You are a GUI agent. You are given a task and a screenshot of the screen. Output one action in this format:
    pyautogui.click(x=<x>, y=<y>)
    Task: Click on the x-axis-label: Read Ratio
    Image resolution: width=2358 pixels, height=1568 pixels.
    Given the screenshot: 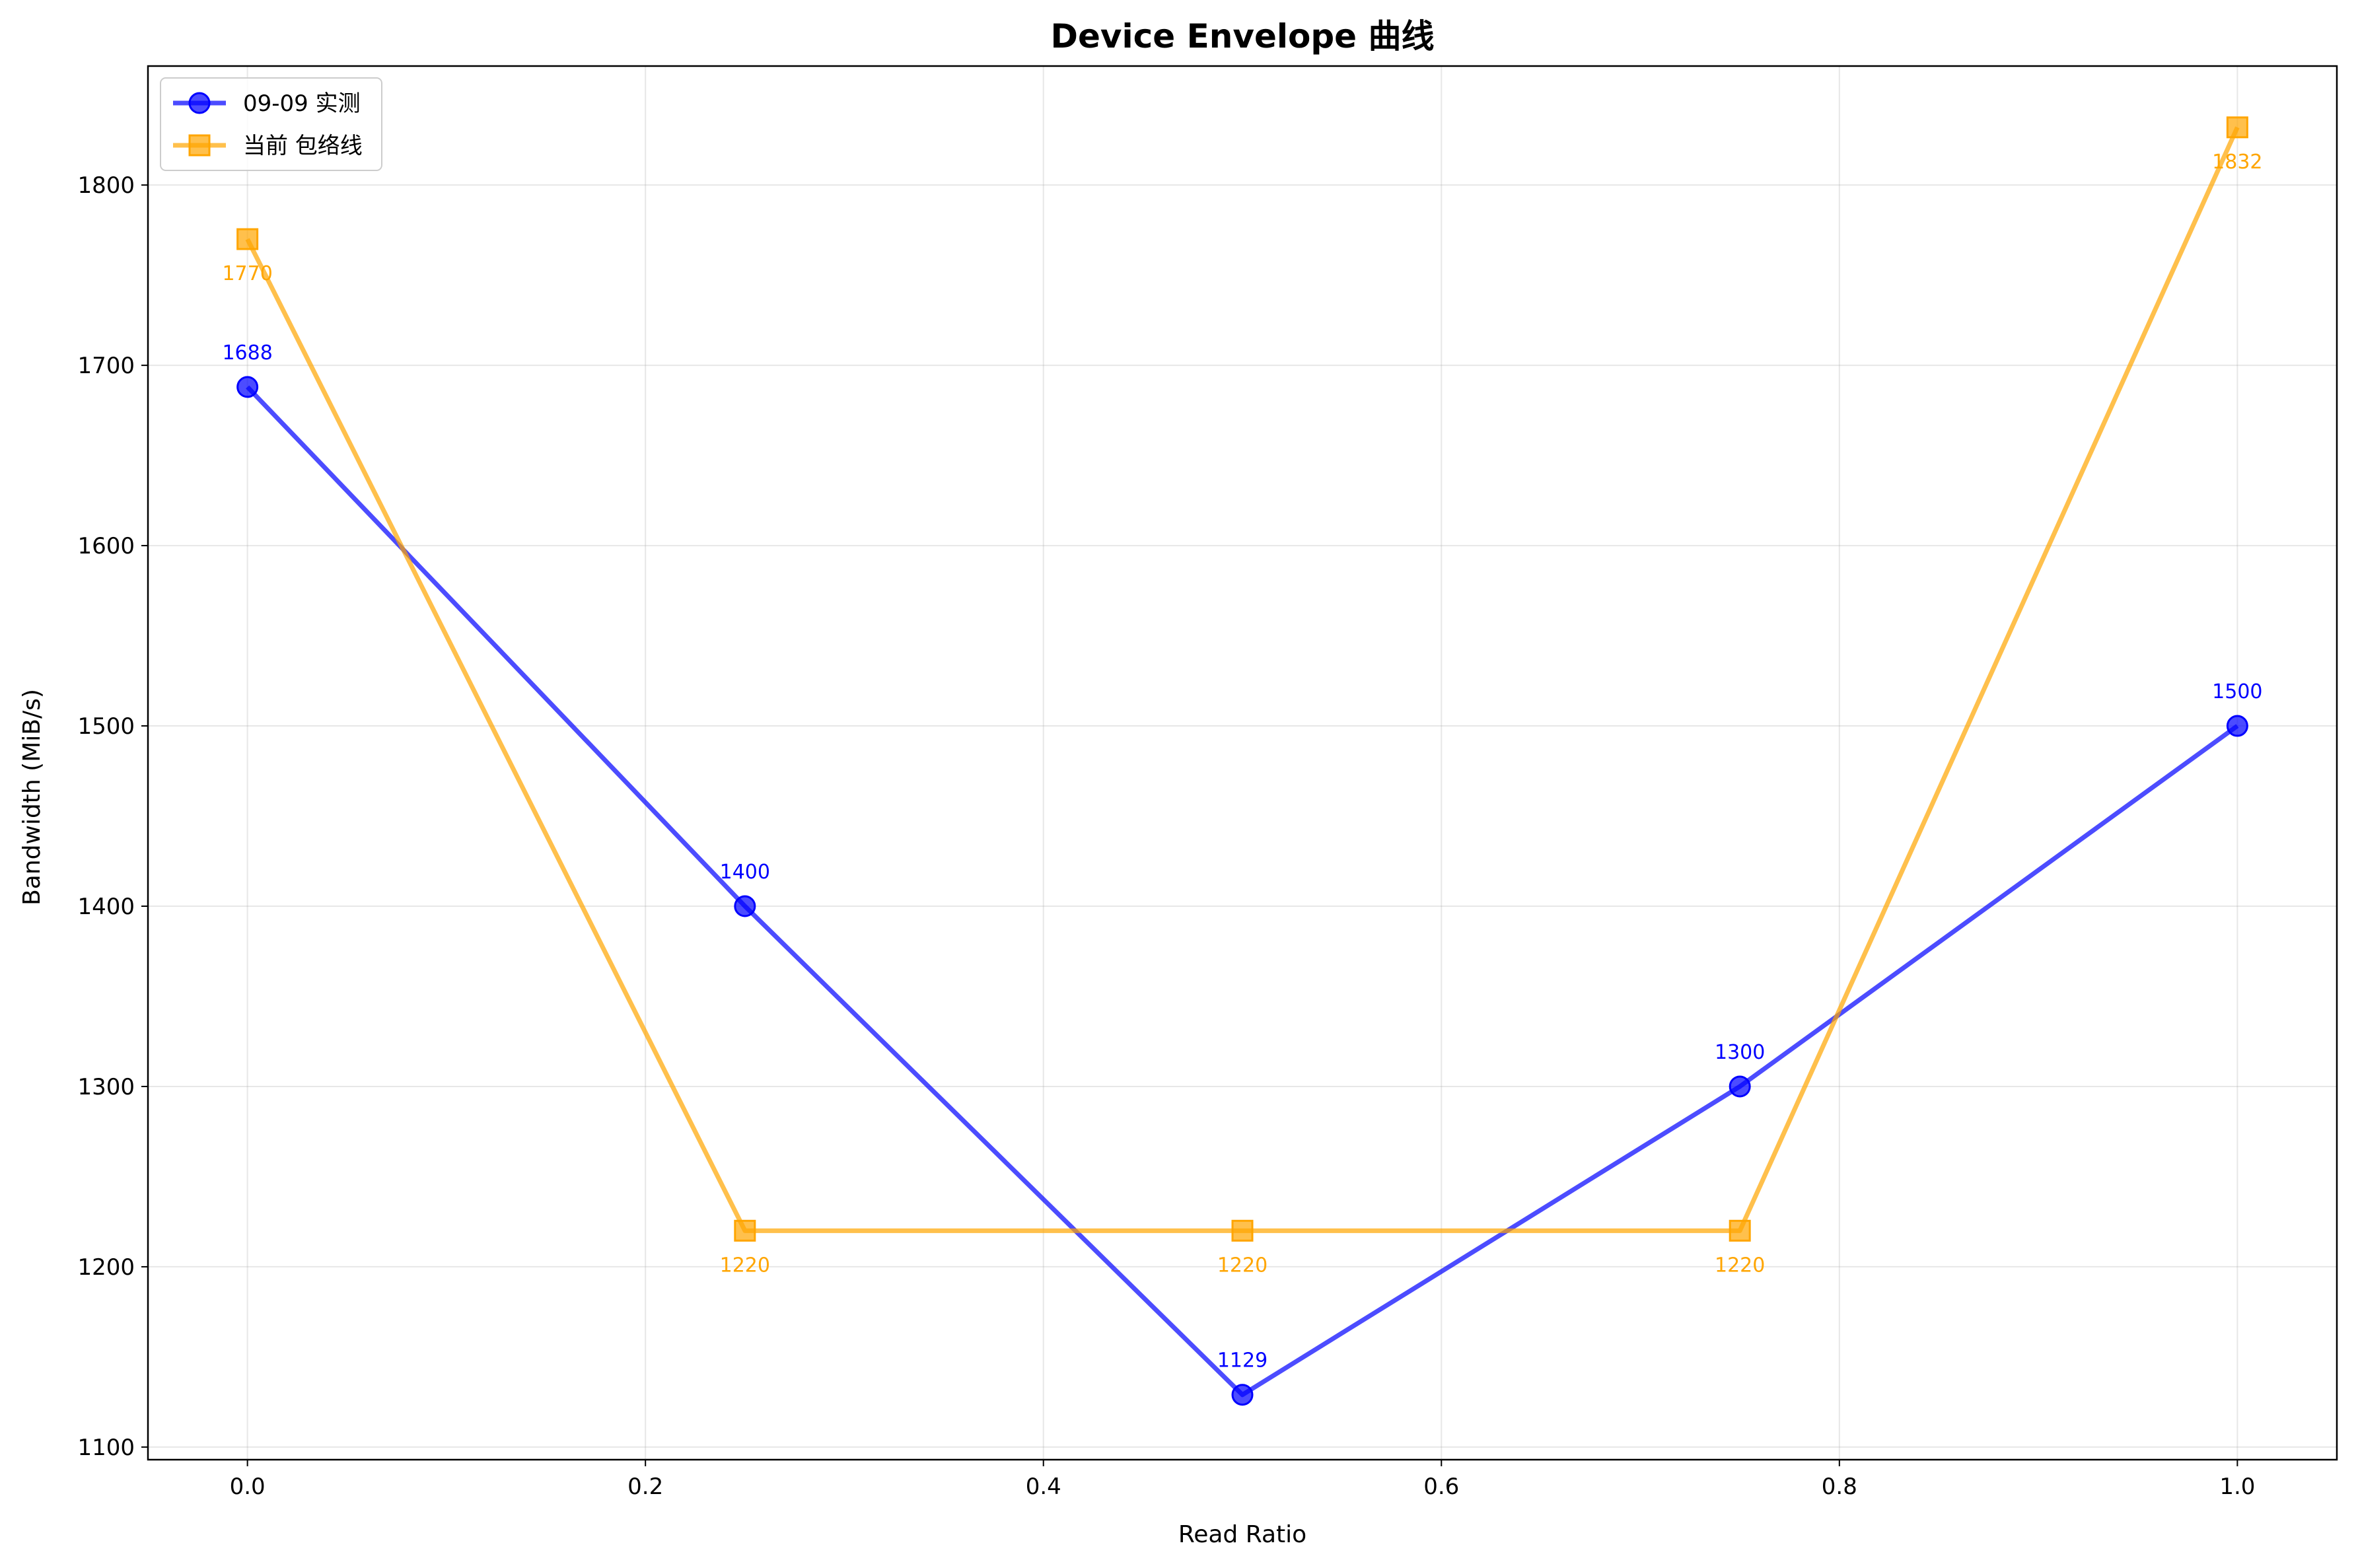 What is the action you would take?
    pyautogui.click(x=1242, y=1534)
    